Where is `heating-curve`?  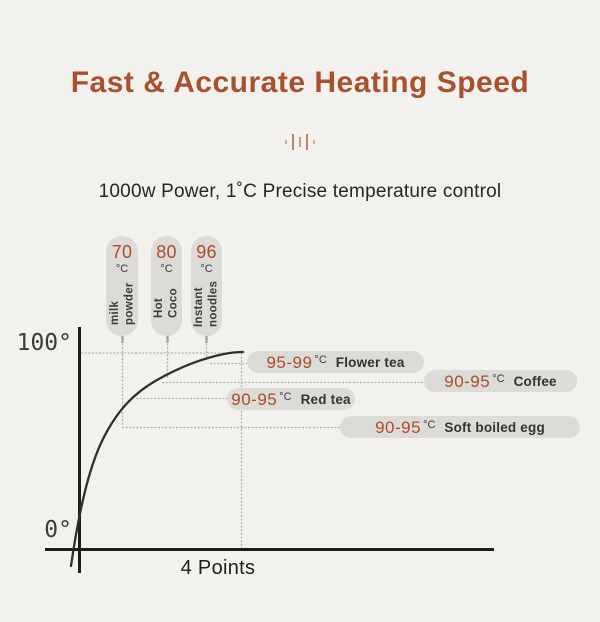
heating-curve is located at coordinates (157, 459).